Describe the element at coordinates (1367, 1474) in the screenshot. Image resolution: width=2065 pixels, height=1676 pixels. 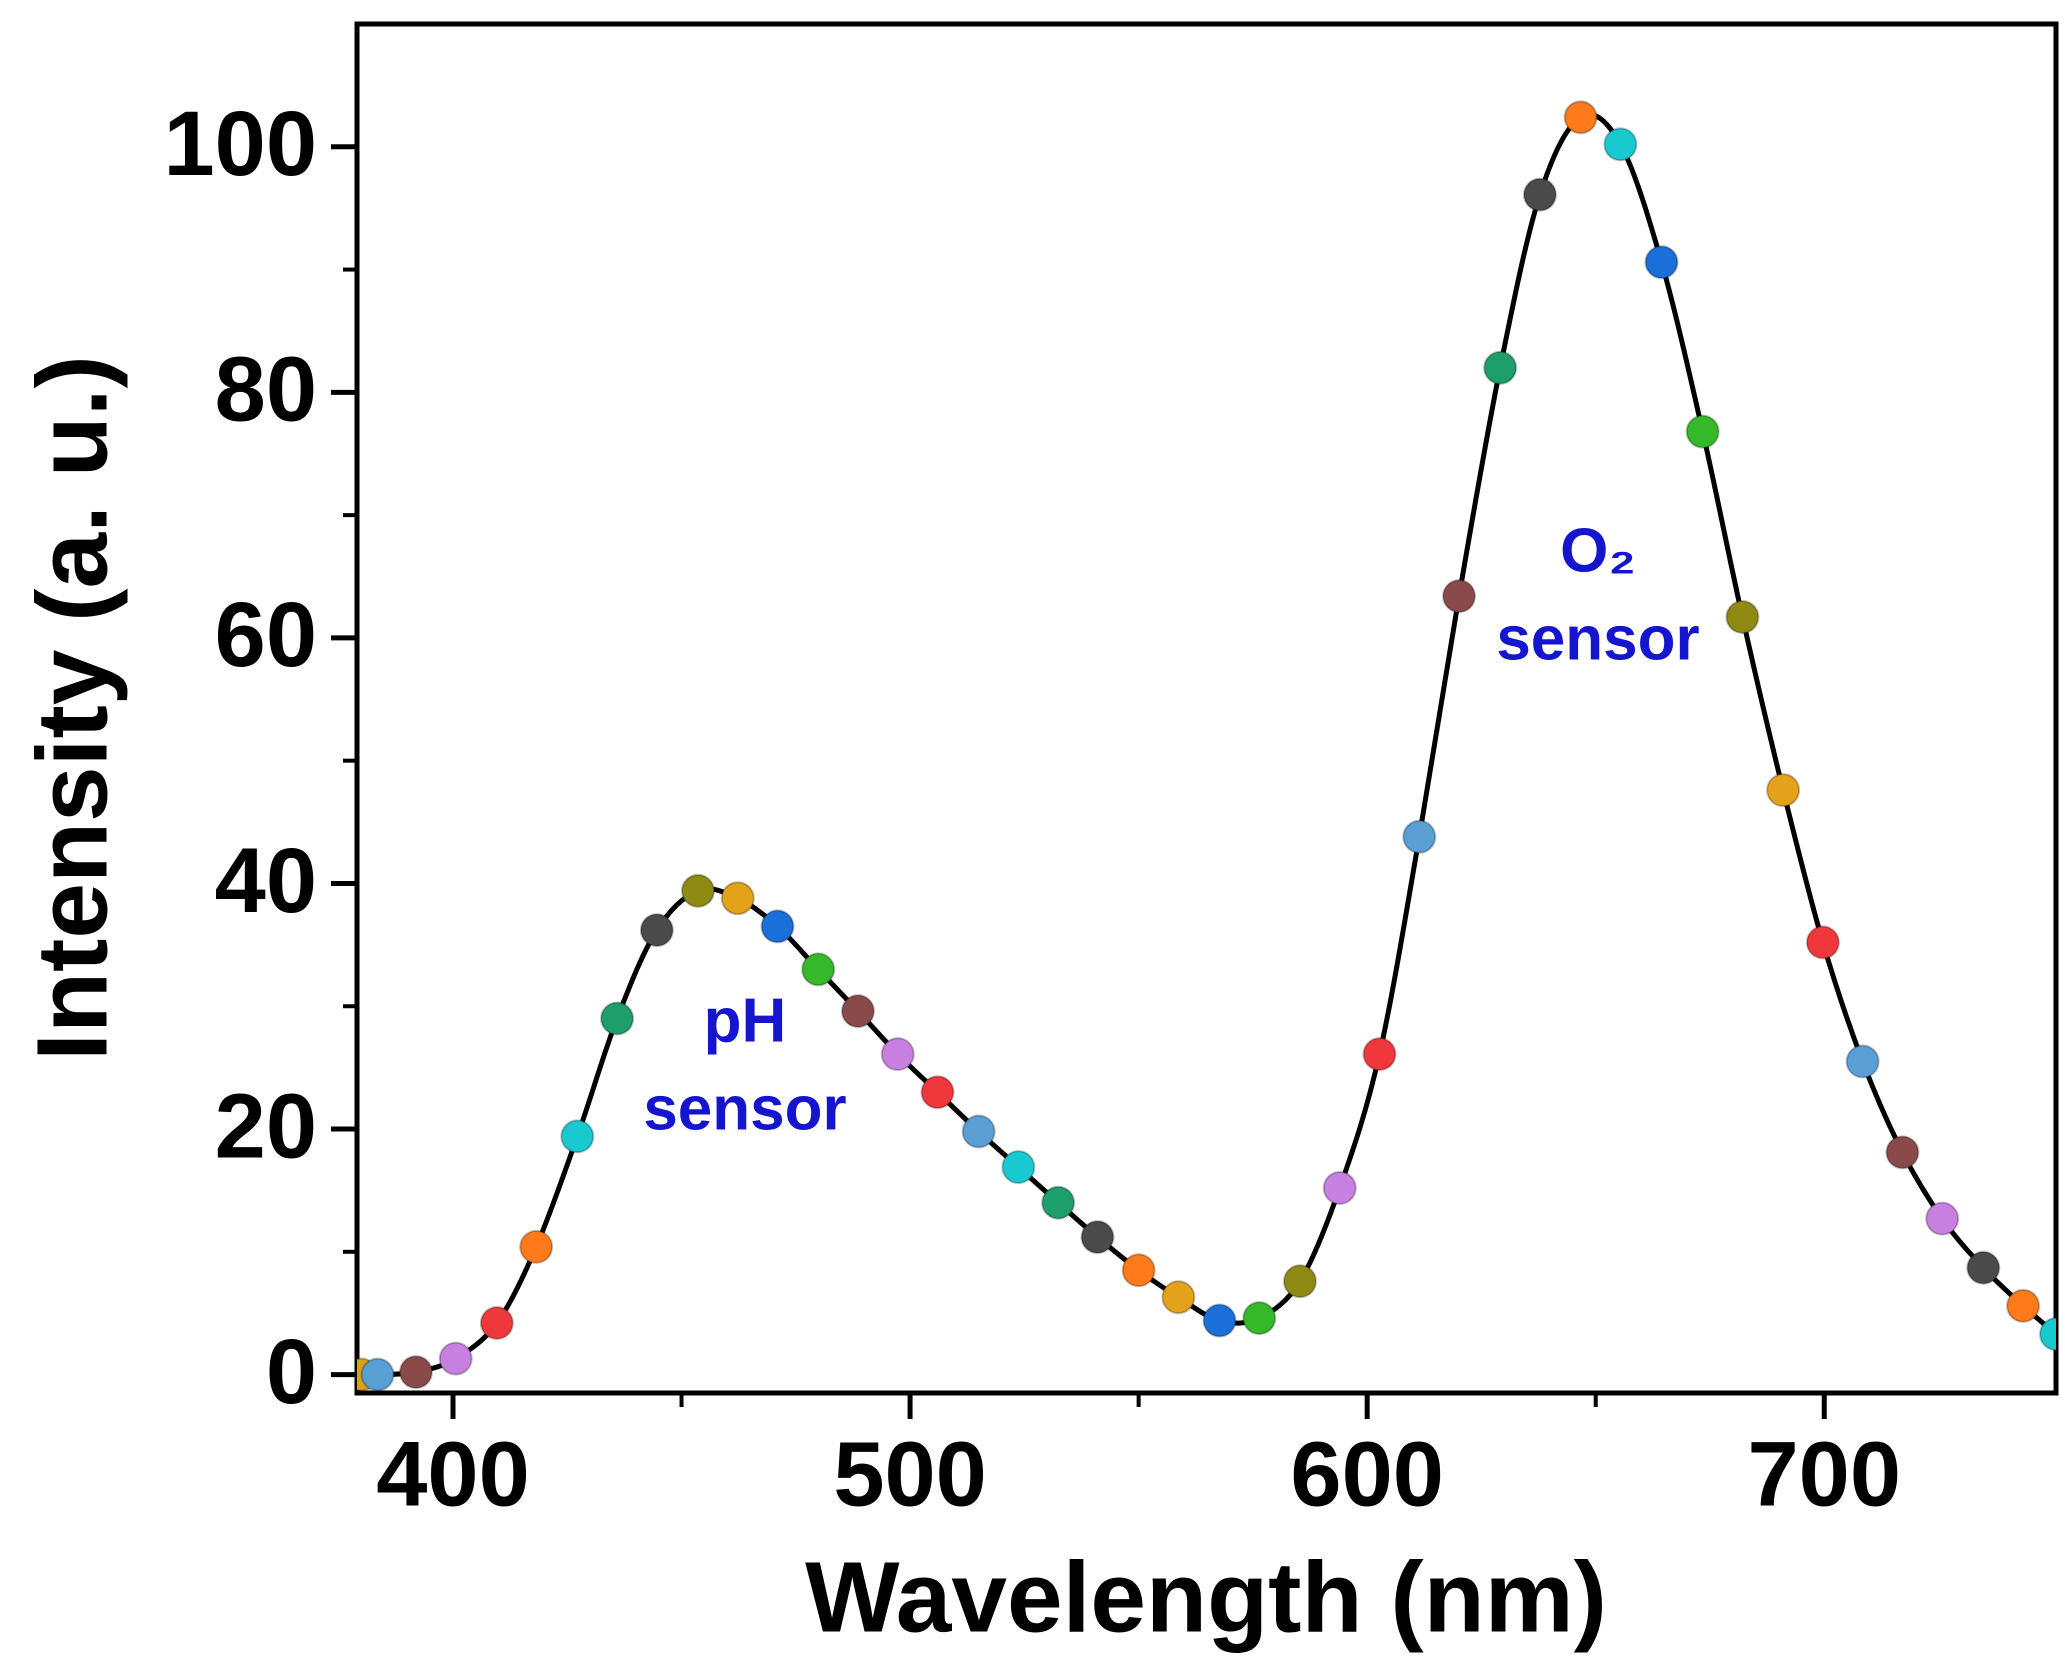
I see `x-tick-label: 600` at that location.